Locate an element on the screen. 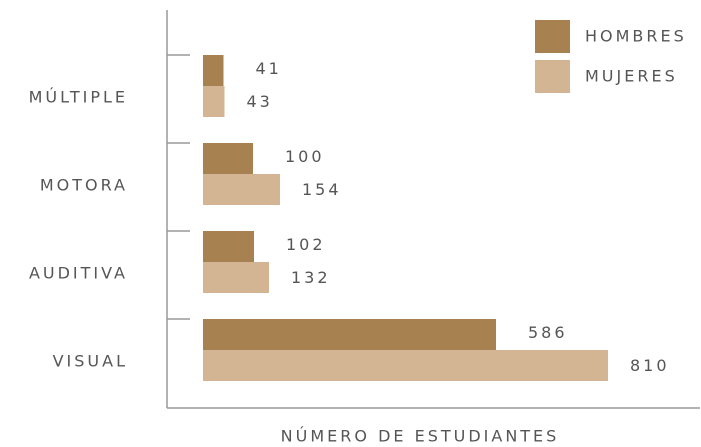  value-label: 100 is located at coordinates (305, 156).